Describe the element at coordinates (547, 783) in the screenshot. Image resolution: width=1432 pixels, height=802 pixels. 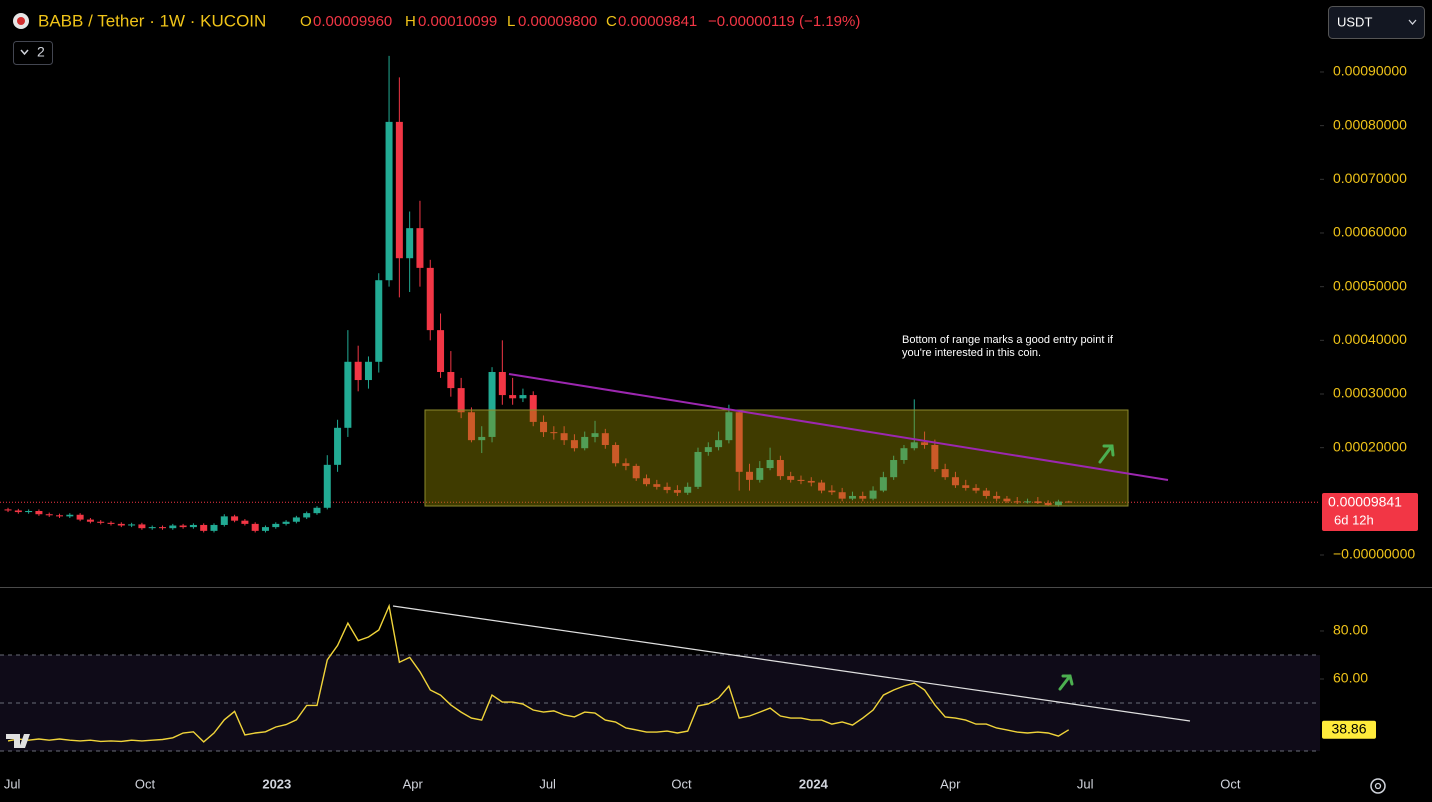
I see `x-tick-label: Jul` at that location.